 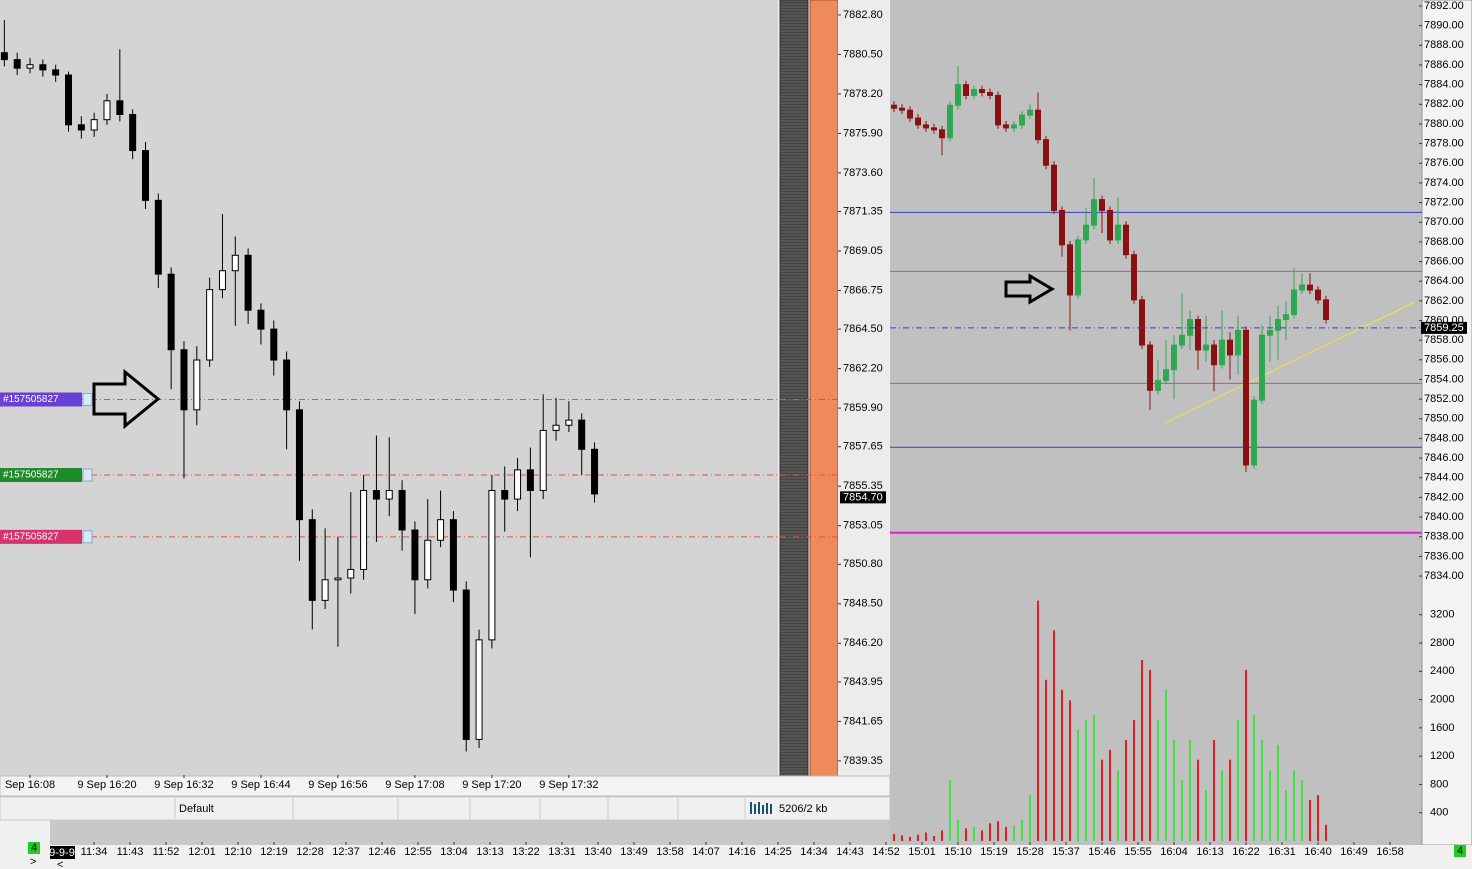 I want to click on x-tick-label: 9 Sep 17:32, so click(x=568, y=785).